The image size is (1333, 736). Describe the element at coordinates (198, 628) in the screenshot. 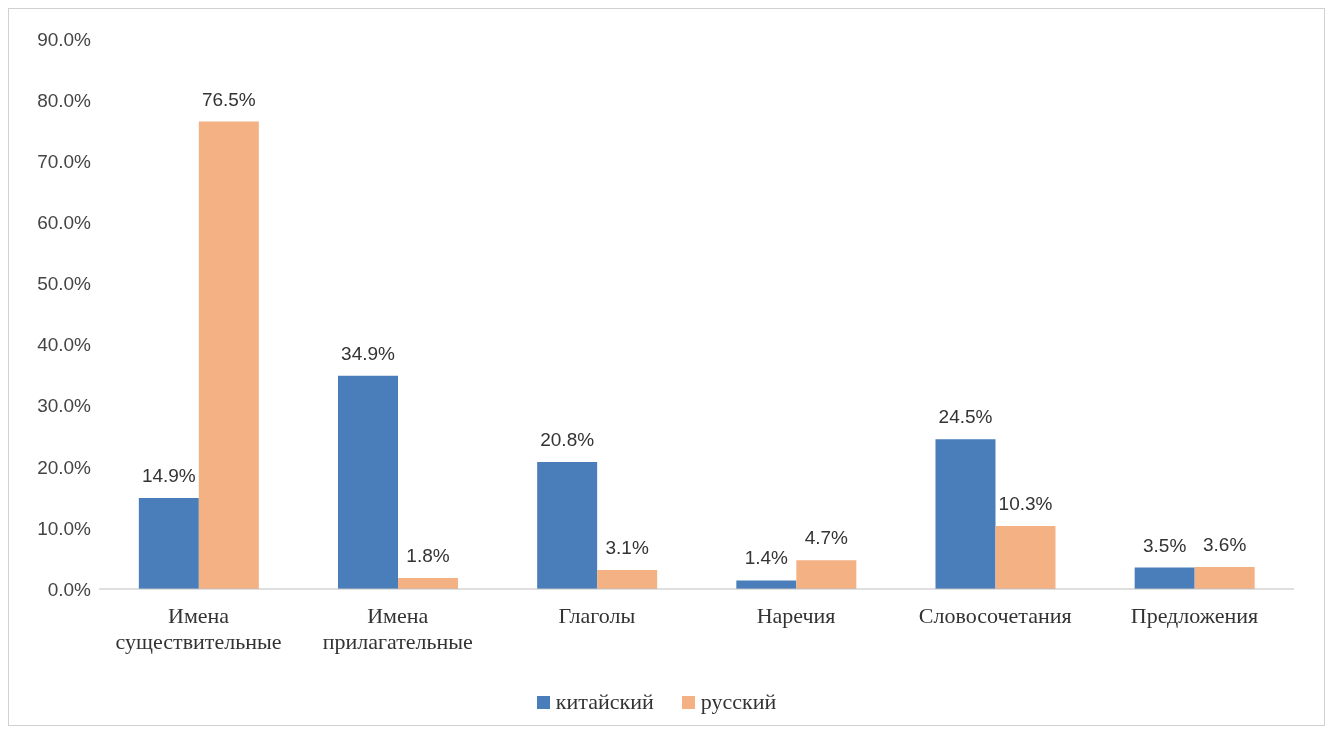

I see `x-tick-label: Имена существительные` at that location.